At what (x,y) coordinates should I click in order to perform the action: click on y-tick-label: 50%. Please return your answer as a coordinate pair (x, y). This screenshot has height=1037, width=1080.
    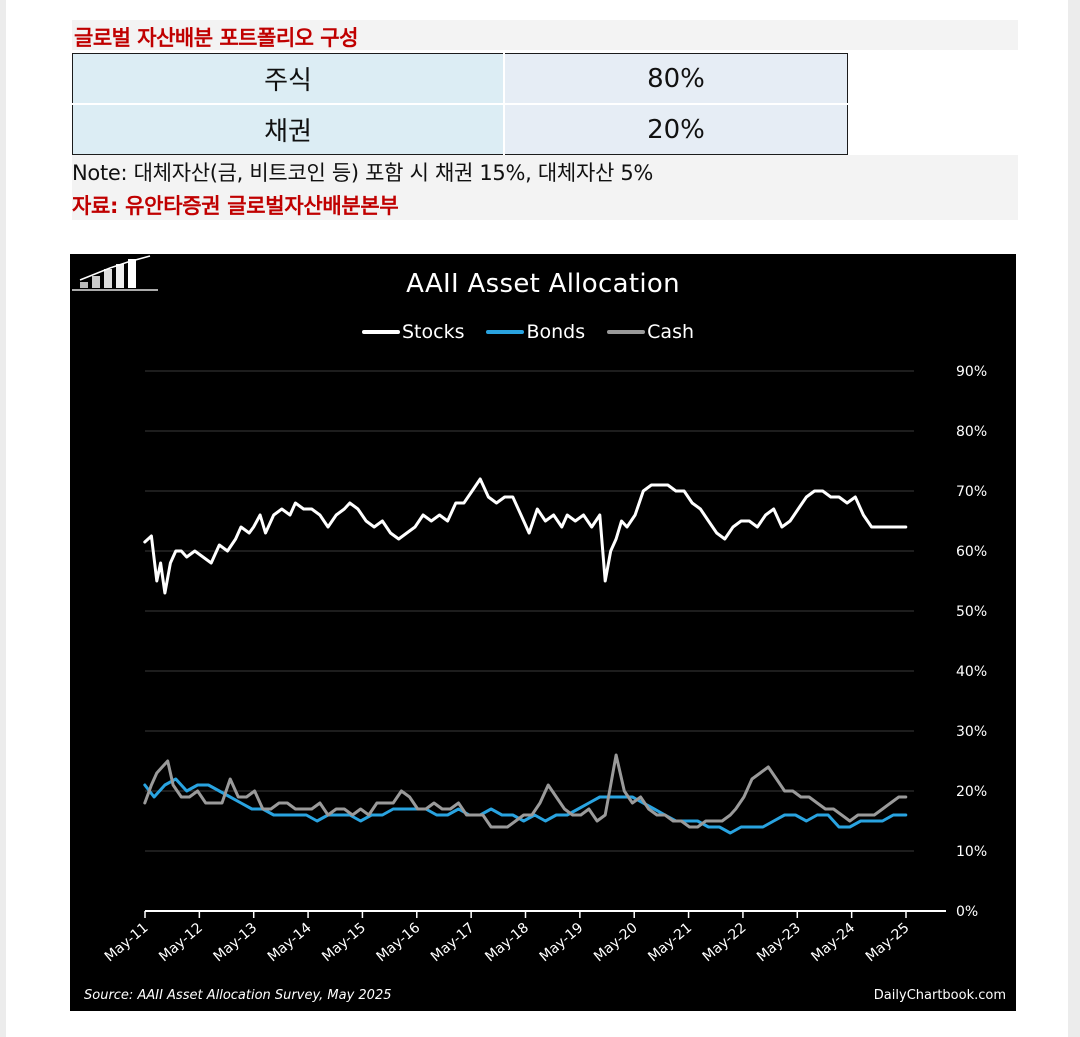
    Looking at the image, I should click on (971, 612).